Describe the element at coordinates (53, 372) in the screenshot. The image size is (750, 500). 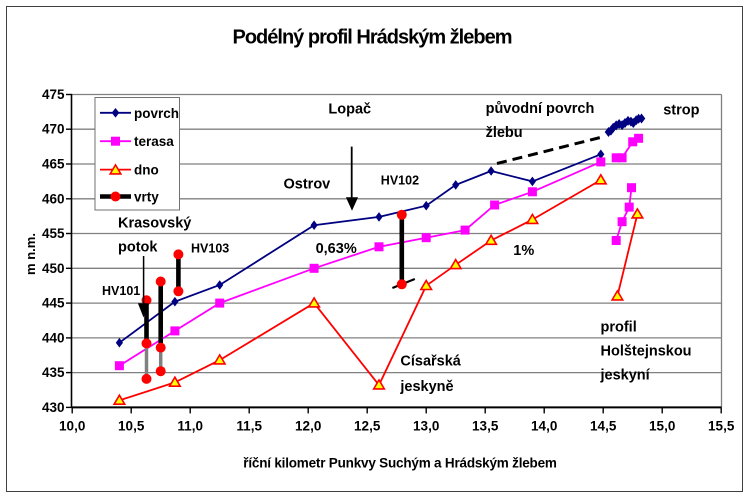
I see `svg-text: 435` at that location.